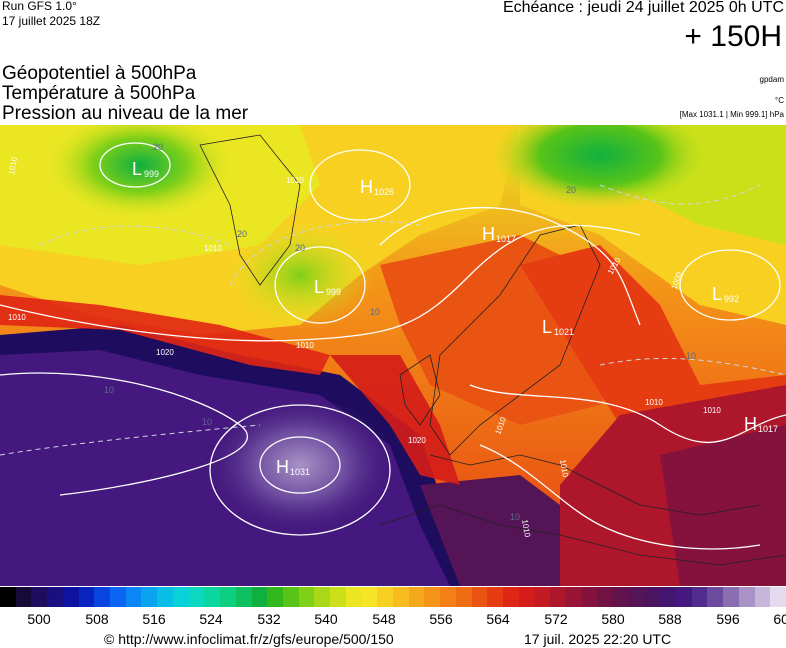 This screenshot has height=648, width=786. I want to click on color-scale-tick: 588, so click(670, 619).